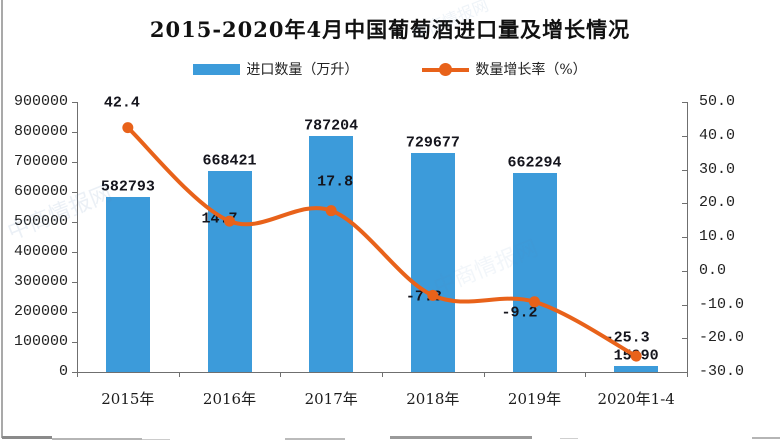 The width and height of the screenshot is (780, 441). Describe the element at coordinates (40, 221) in the screenshot. I see `y-axis-left-tick-label: 500000` at that location.